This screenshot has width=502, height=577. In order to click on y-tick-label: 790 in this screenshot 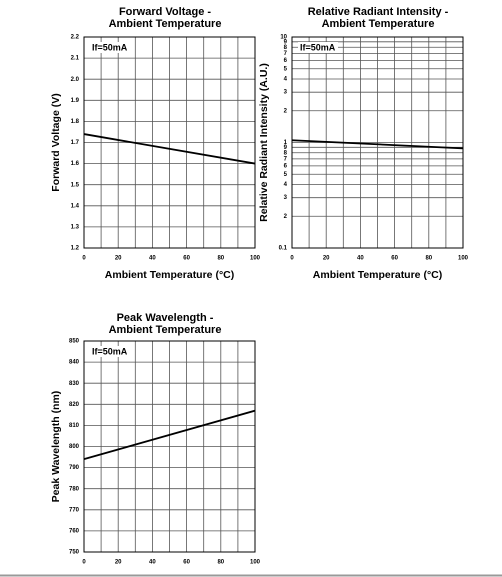, I will do `click(74, 468)`.